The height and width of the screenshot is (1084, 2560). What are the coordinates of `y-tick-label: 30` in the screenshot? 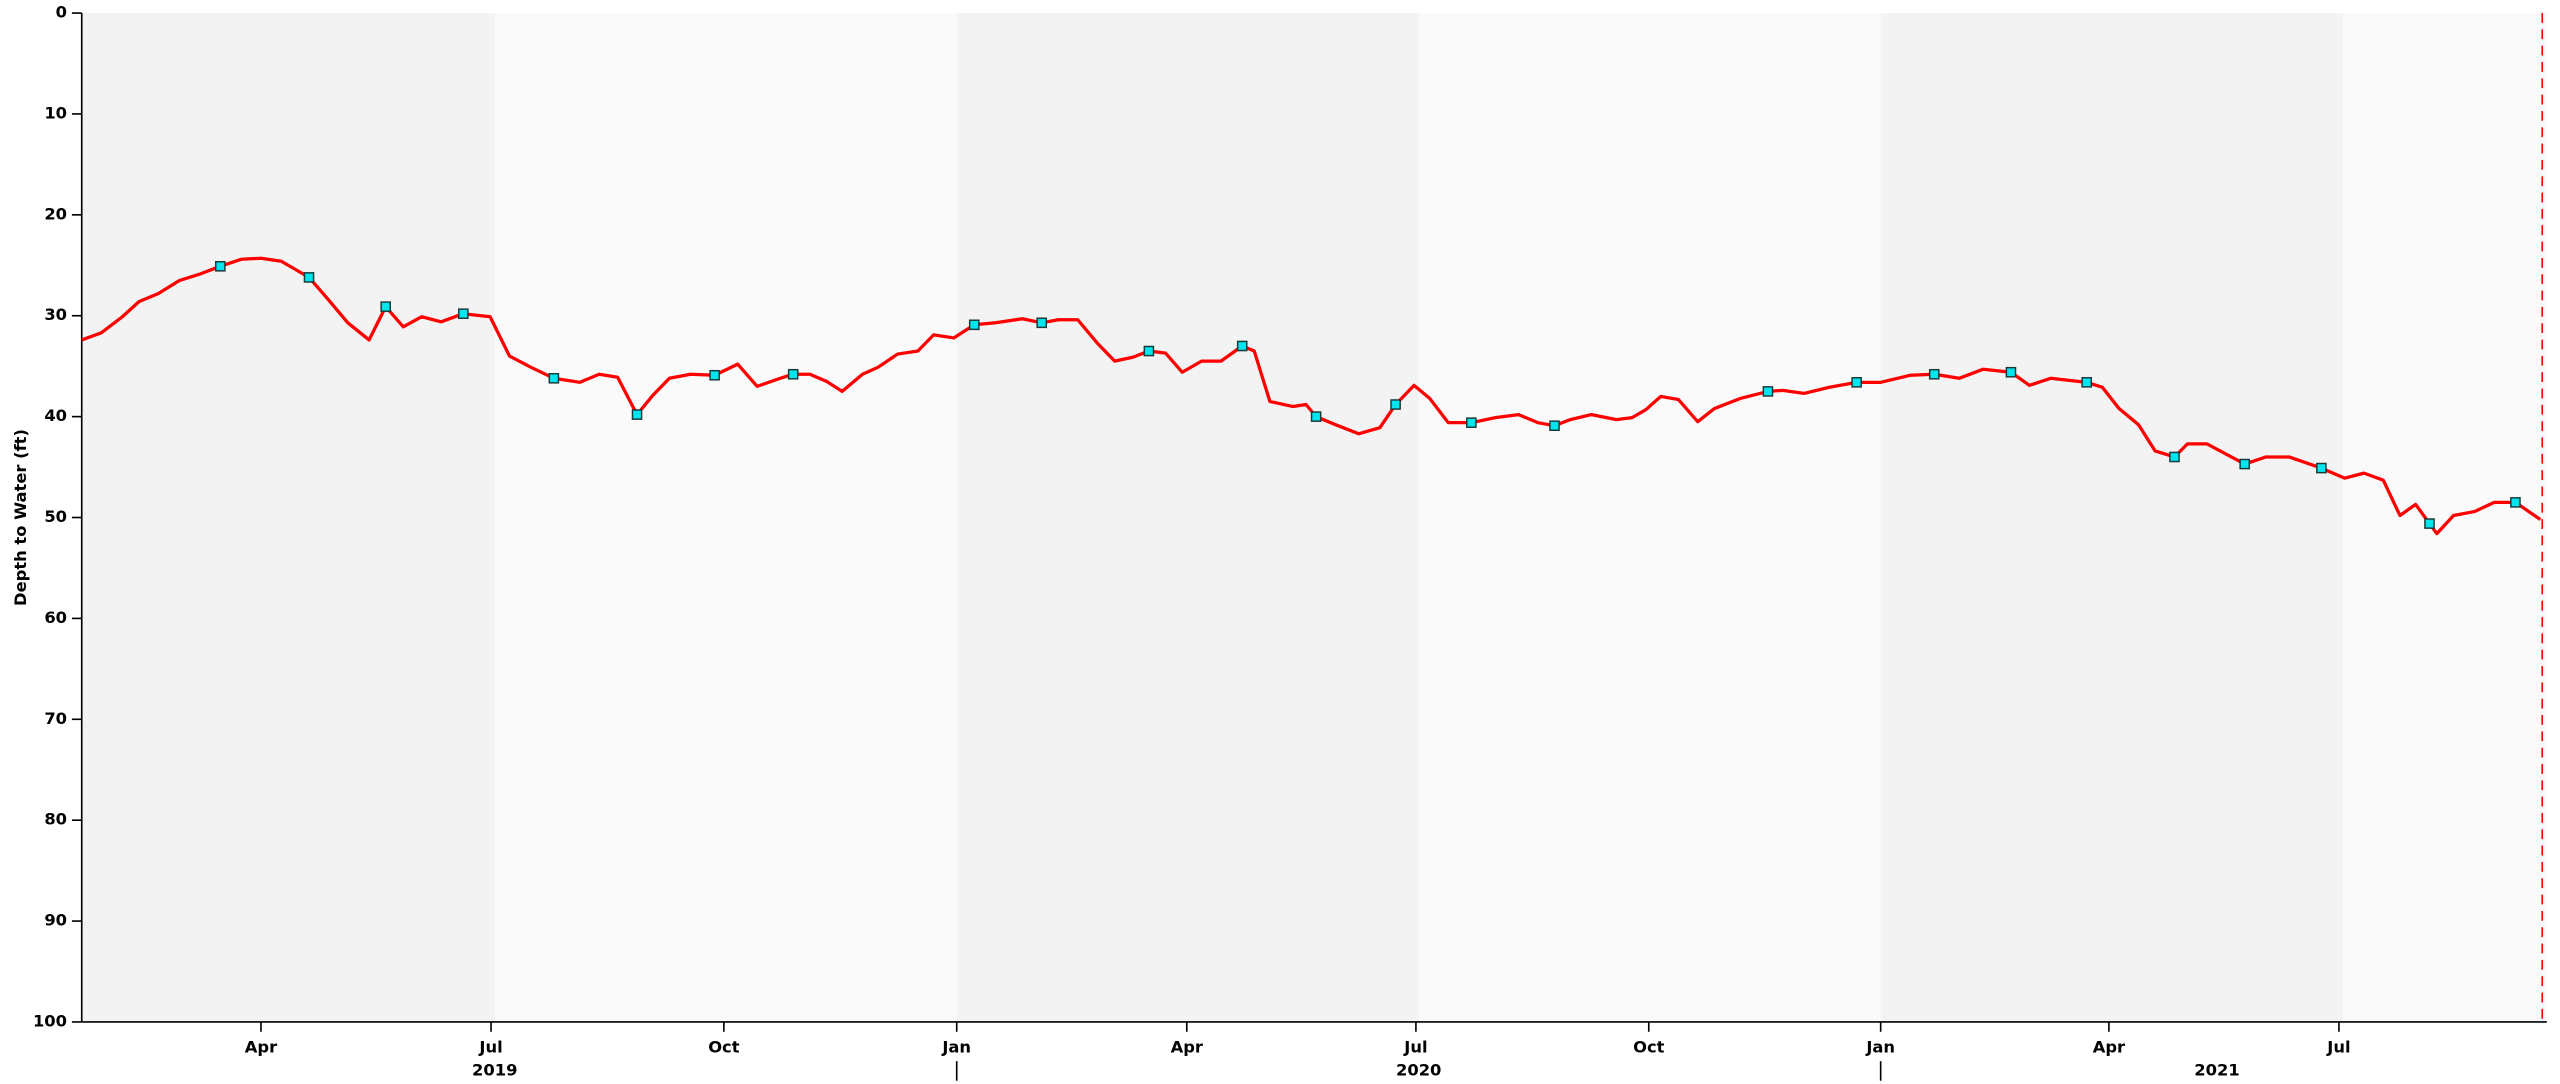 It's located at (55, 314).